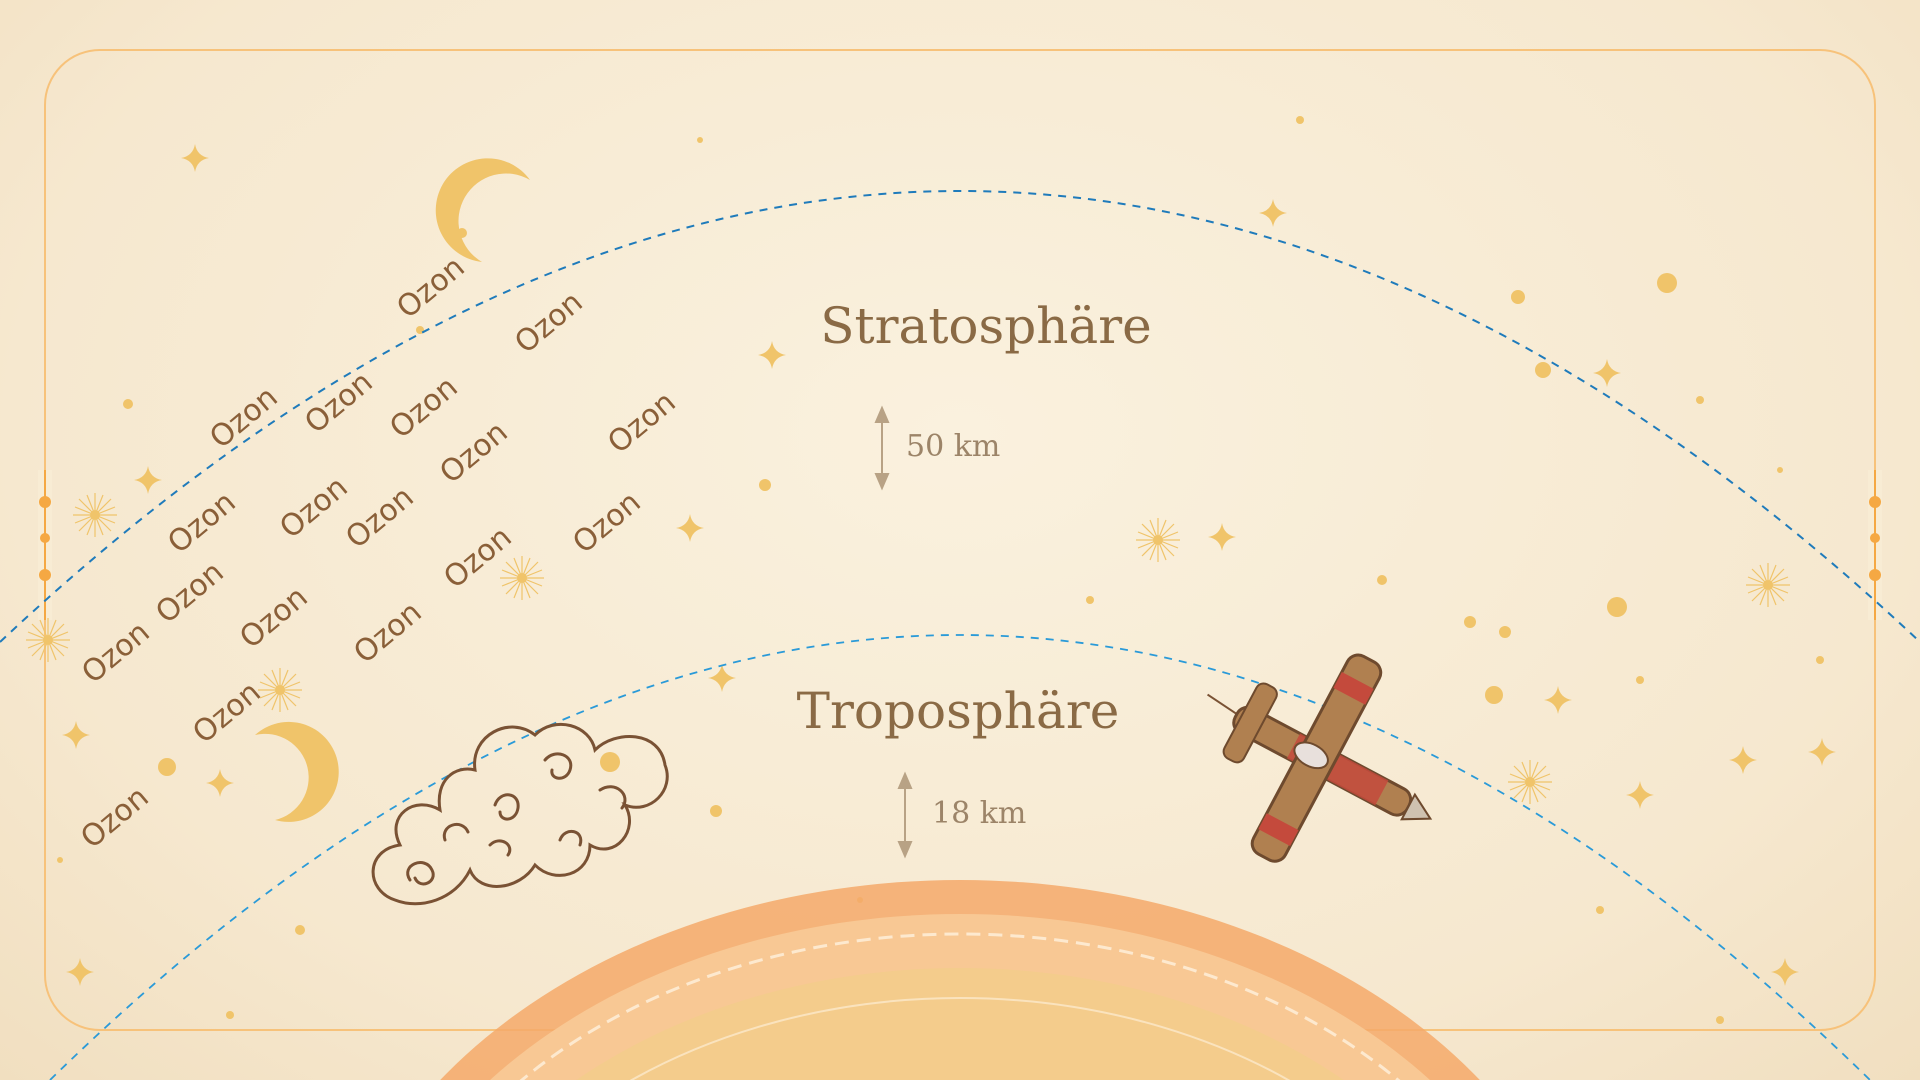 The height and width of the screenshot is (1080, 1920). Describe the element at coordinates (1875, 545) in the screenshot. I see `frame-marker-right` at that location.